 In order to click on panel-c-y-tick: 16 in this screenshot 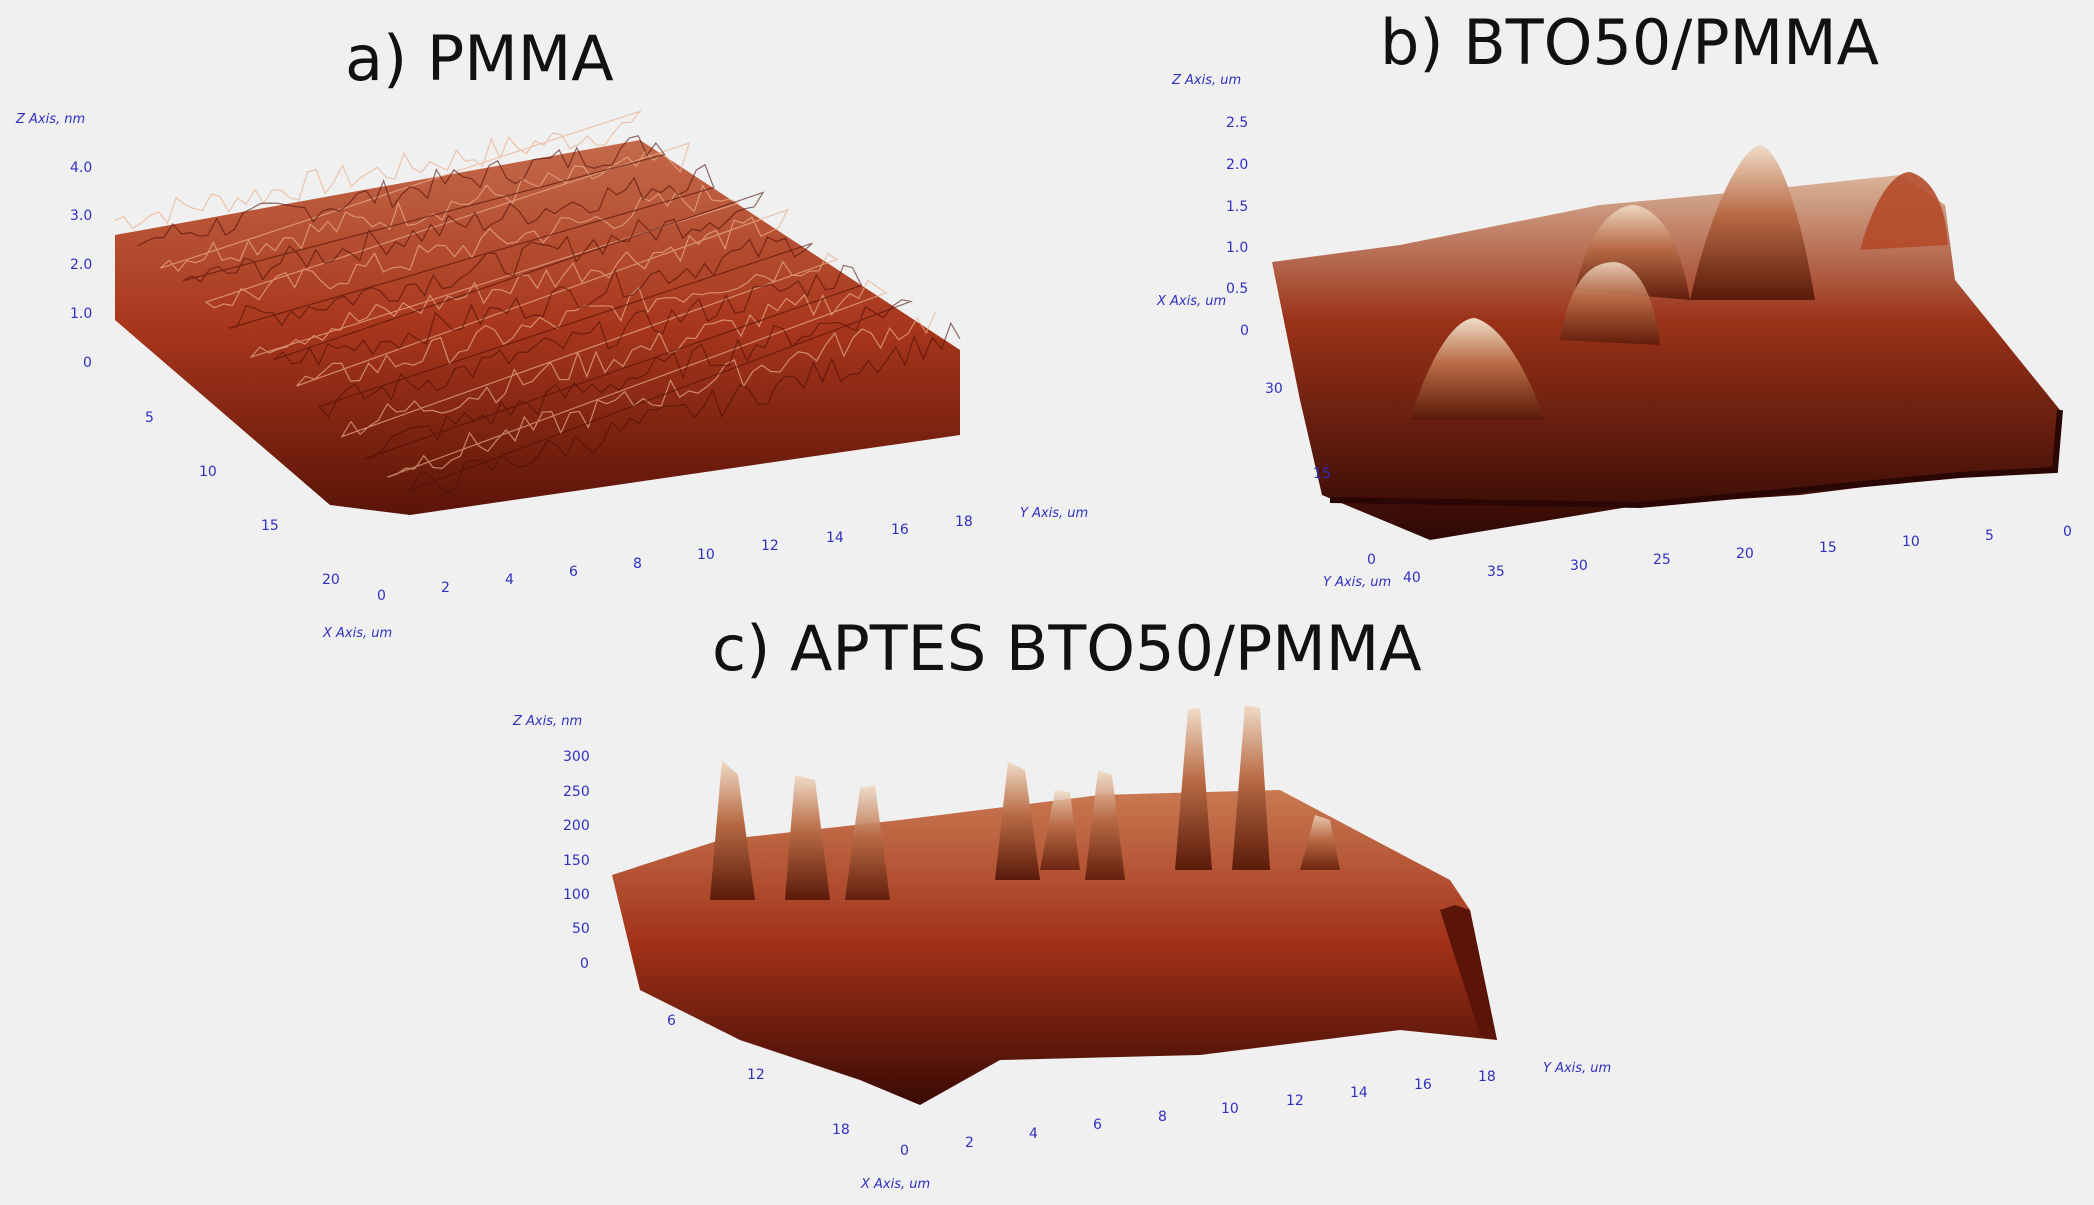, I will do `click(1423, 1085)`.